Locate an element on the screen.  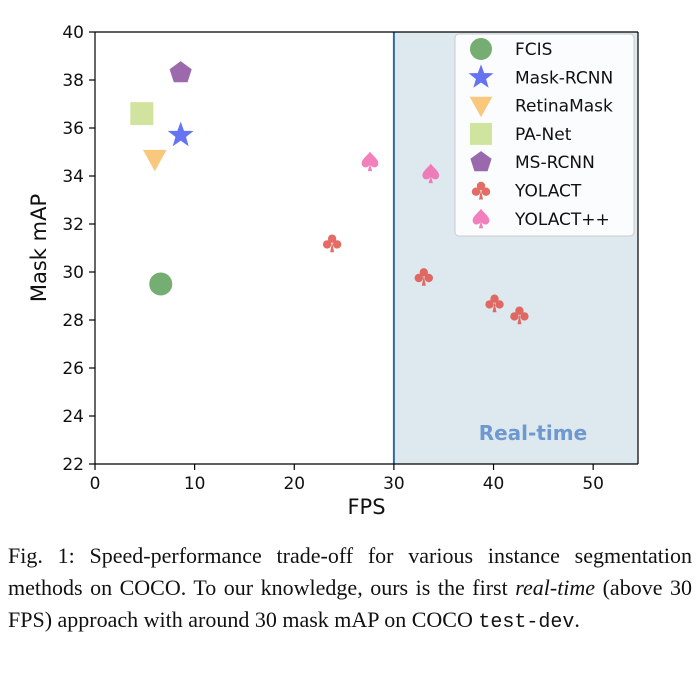
caption-italic: real-time is located at coordinates (555, 587).